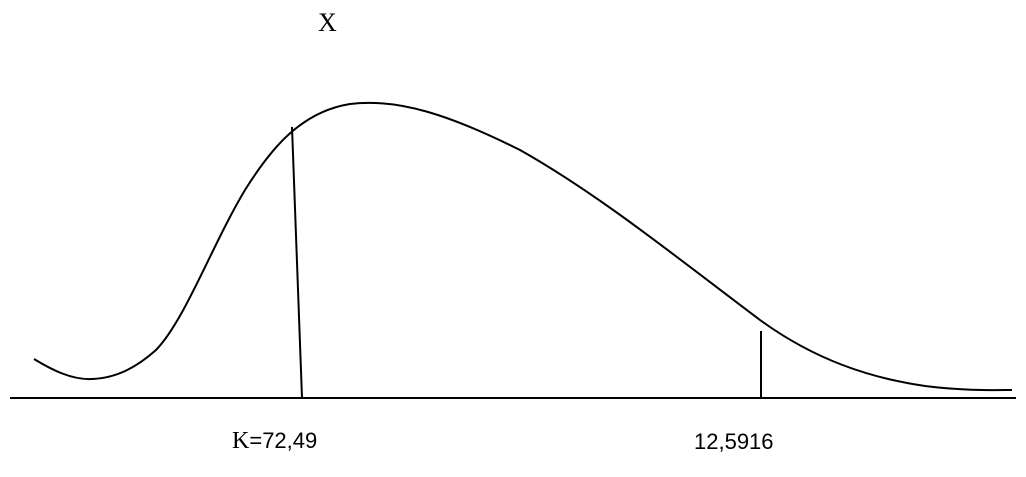 This screenshot has height=477, width=1026. What do you see at coordinates (297, 262) in the screenshot?
I see `k-marker-line` at bounding box center [297, 262].